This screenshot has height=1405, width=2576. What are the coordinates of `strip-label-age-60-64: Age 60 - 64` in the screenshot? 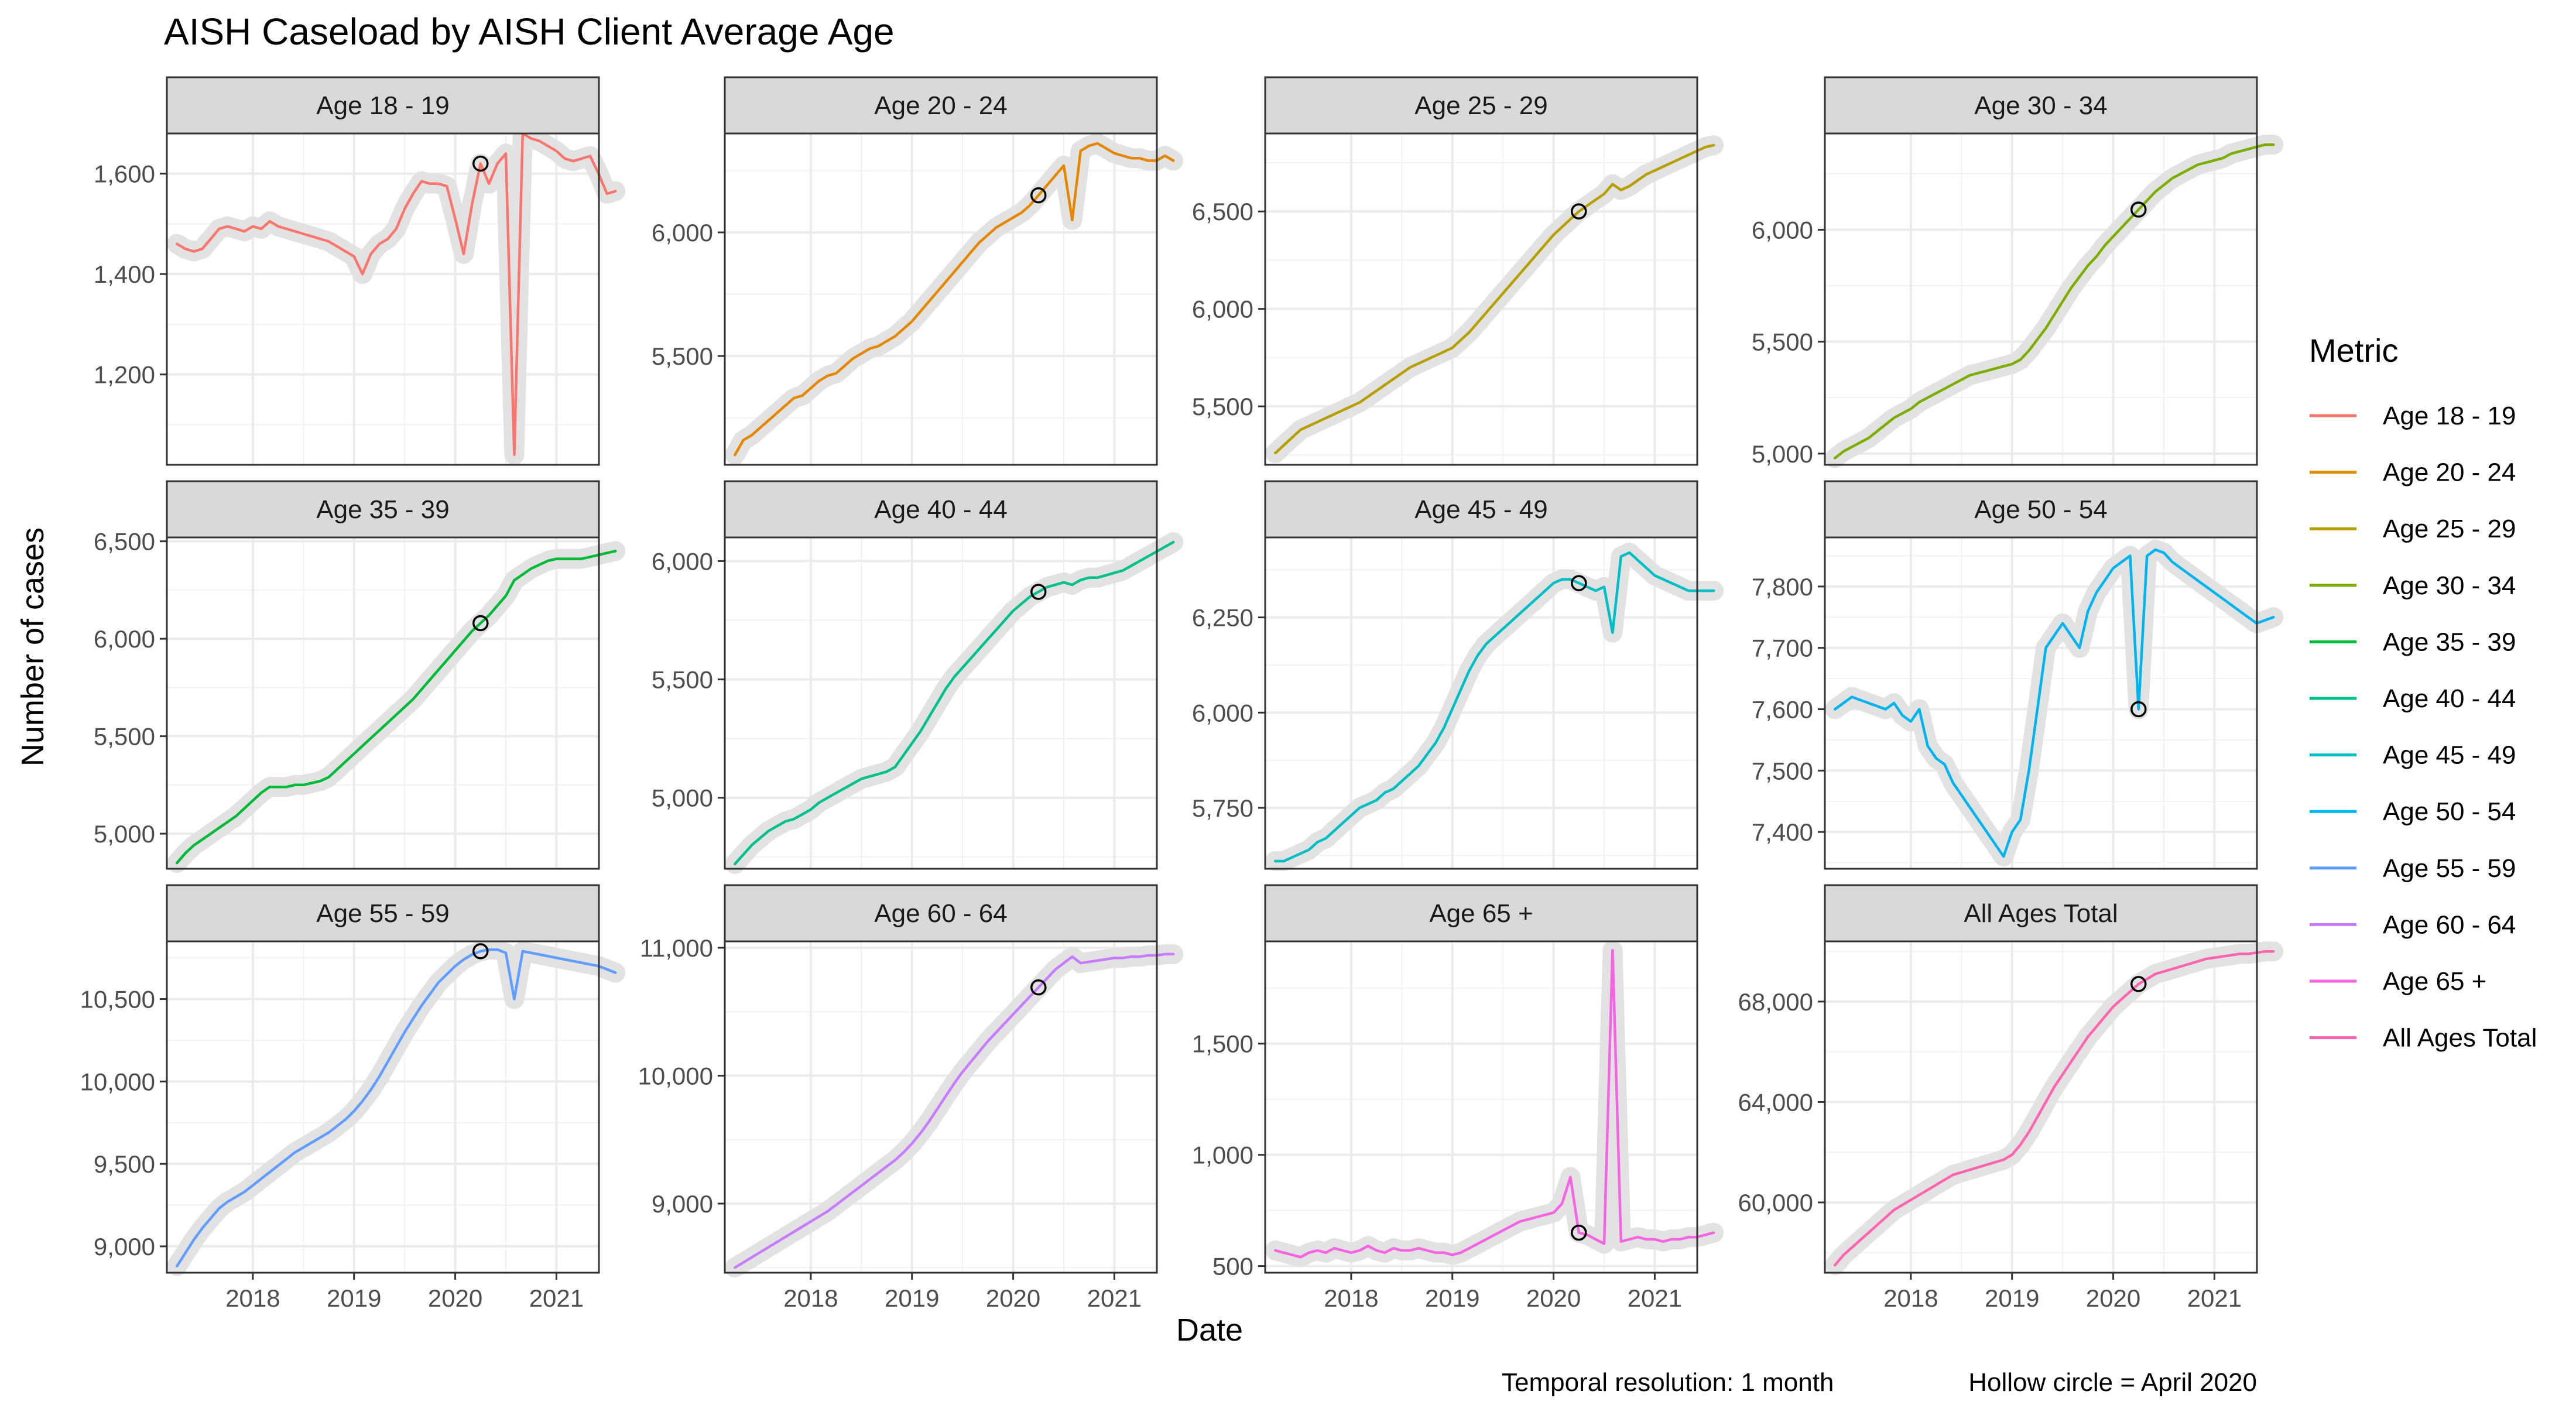 It's located at (941, 914).